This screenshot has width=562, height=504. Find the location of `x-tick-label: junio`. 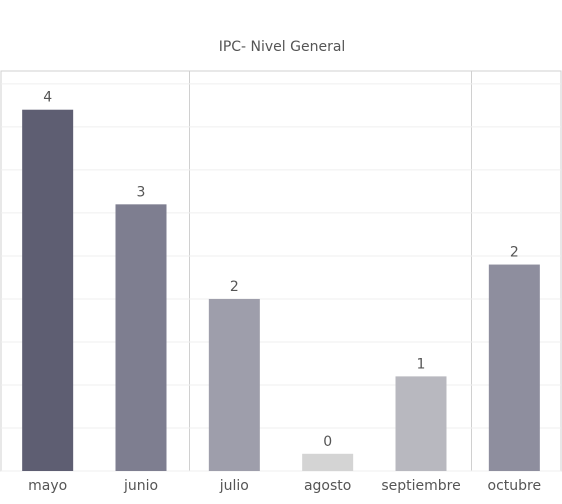

x-tick-label: junio is located at coordinates (140, 486).